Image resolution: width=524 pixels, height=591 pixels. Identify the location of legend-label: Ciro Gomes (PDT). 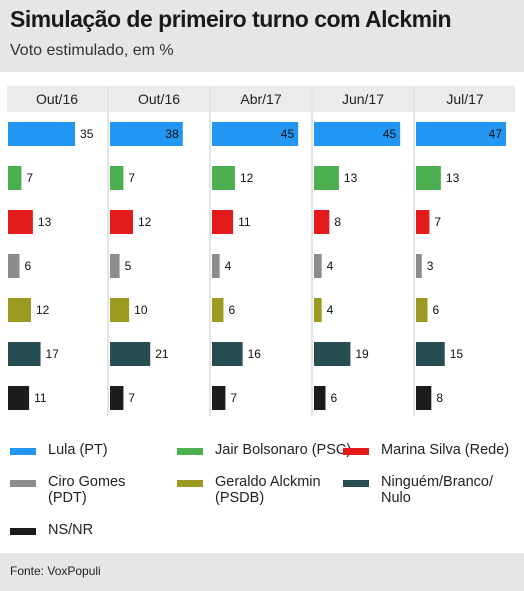
(87, 490).